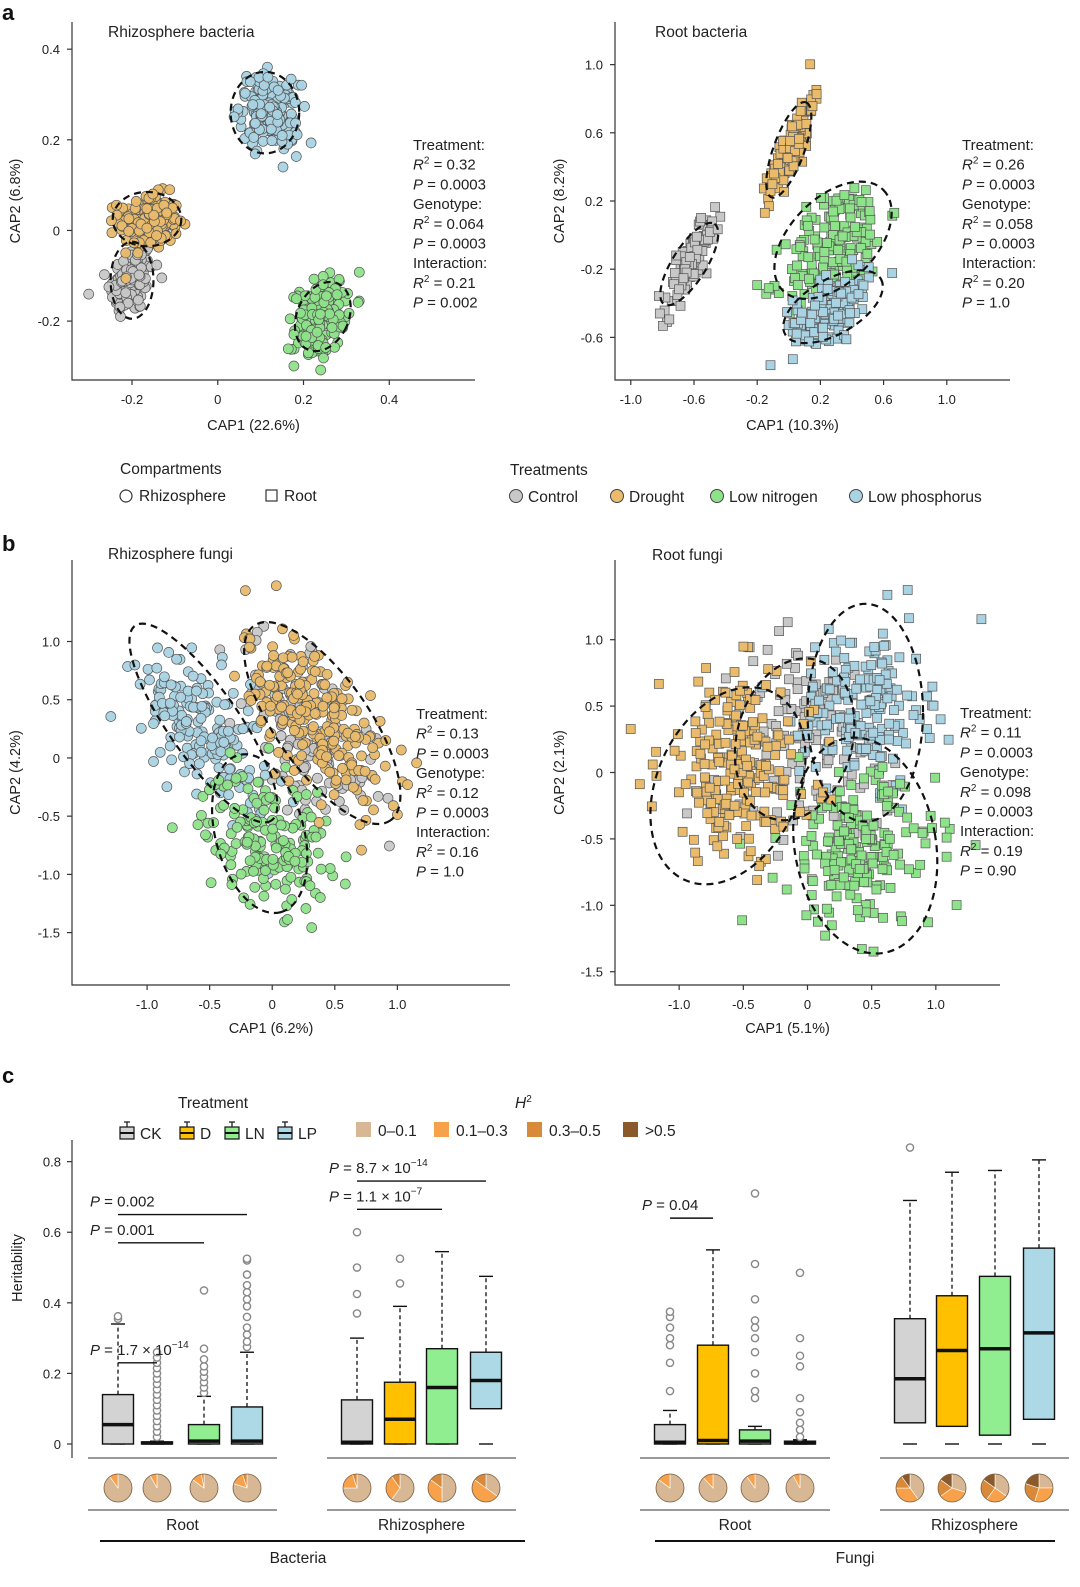  What do you see at coordinates (52, 1303) in the screenshot?
I see `y-tick-label: 0.4` at bounding box center [52, 1303].